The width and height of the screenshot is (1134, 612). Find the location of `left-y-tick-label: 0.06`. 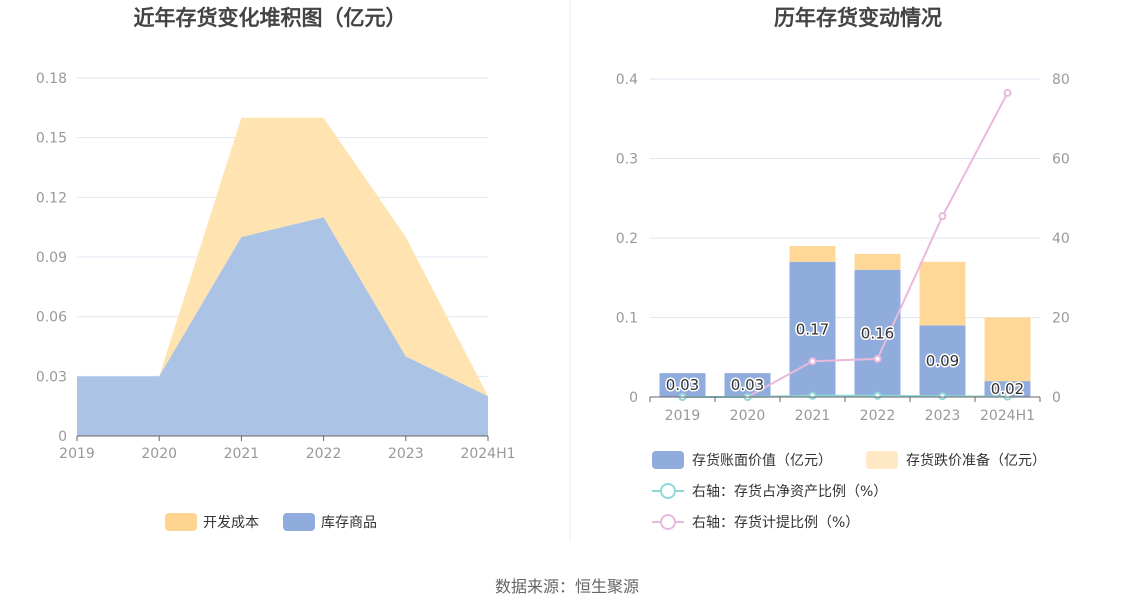

left-y-tick-label: 0.06 is located at coordinates (51, 318).